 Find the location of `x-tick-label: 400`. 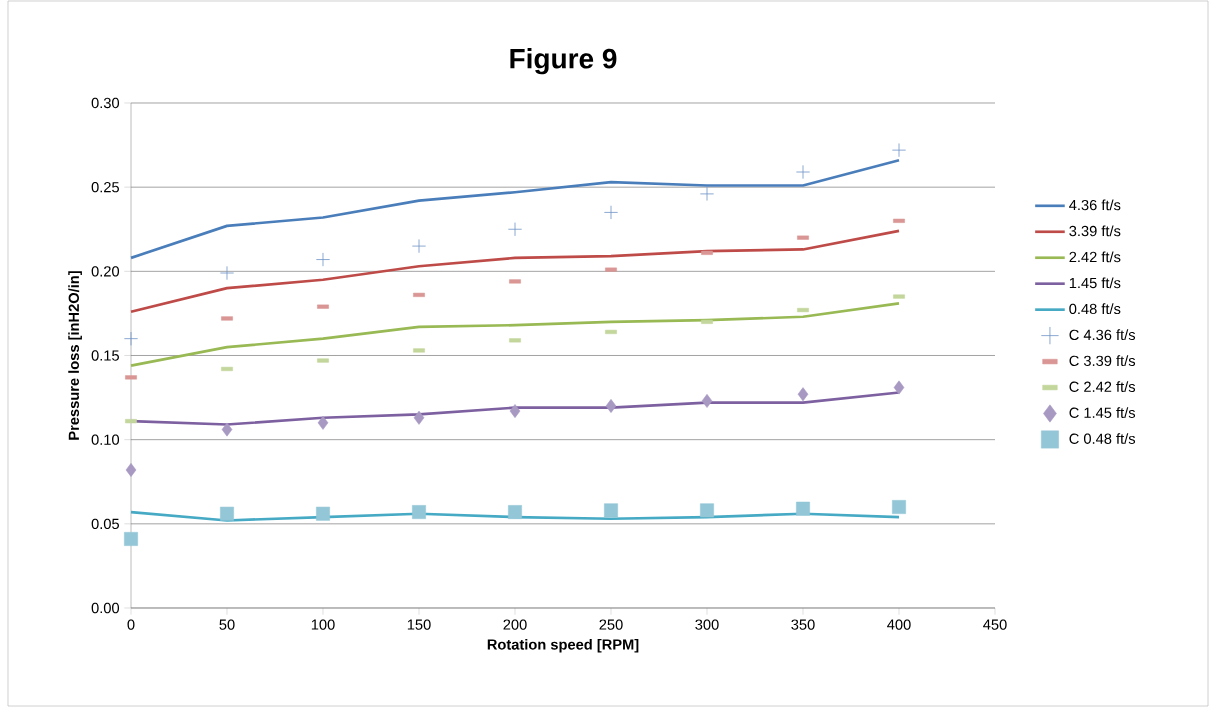

x-tick-label: 400 is located at coordinates (899, 624).